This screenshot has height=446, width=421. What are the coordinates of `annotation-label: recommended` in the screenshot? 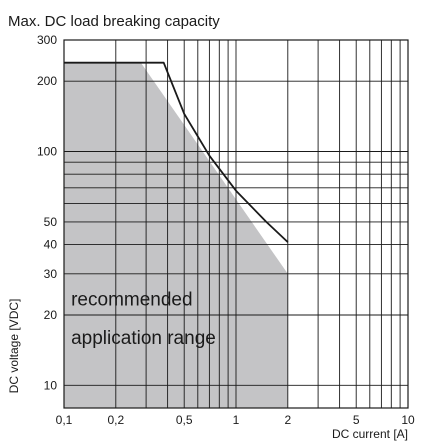 It's located at (131, 299).